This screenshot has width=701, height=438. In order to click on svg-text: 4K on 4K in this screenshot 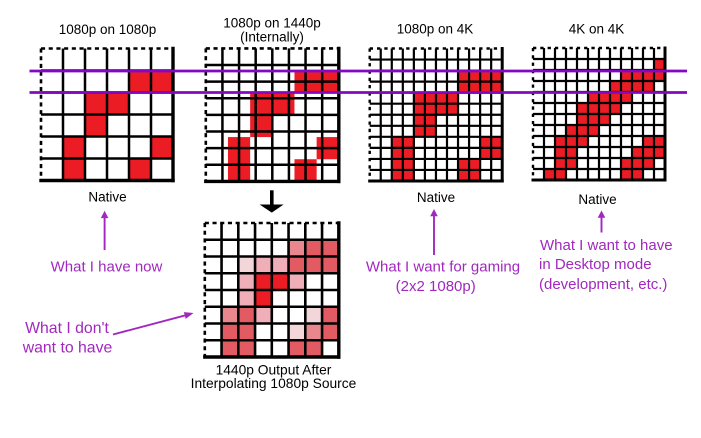, I will do `click(597, 29)`.